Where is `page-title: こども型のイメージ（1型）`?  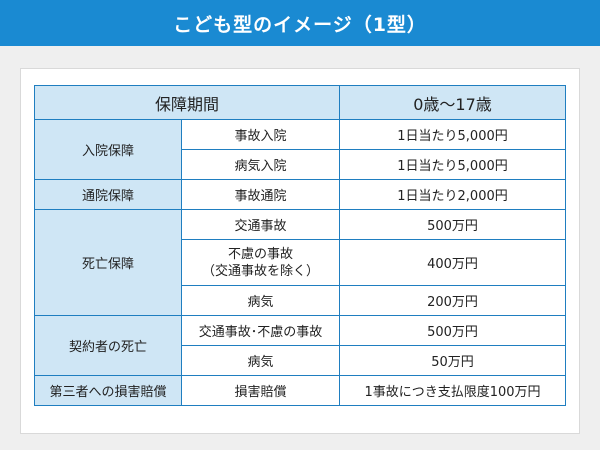
page-title: こども型のイメージ（1型） is located at coordinates (300, 23).